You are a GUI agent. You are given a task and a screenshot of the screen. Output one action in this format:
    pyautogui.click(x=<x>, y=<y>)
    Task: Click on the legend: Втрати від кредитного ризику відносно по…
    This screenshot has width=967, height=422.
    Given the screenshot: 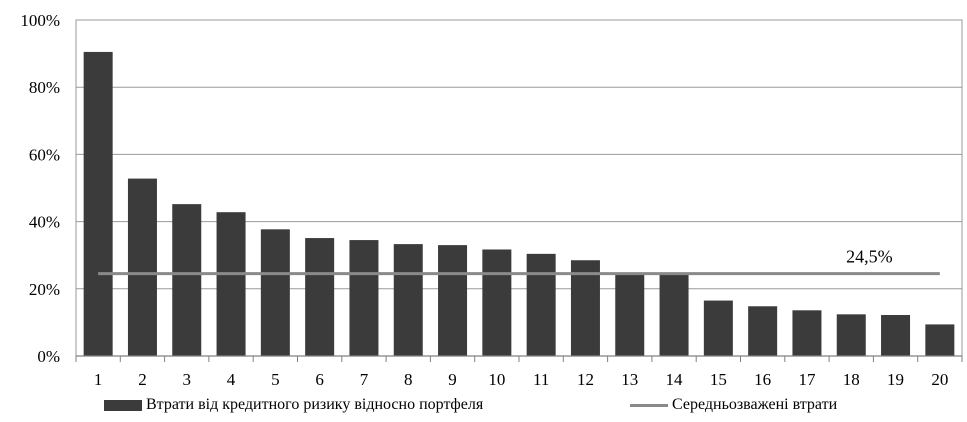 What is the action you would take?
    pyautogui.click(x=483, y=408)
    